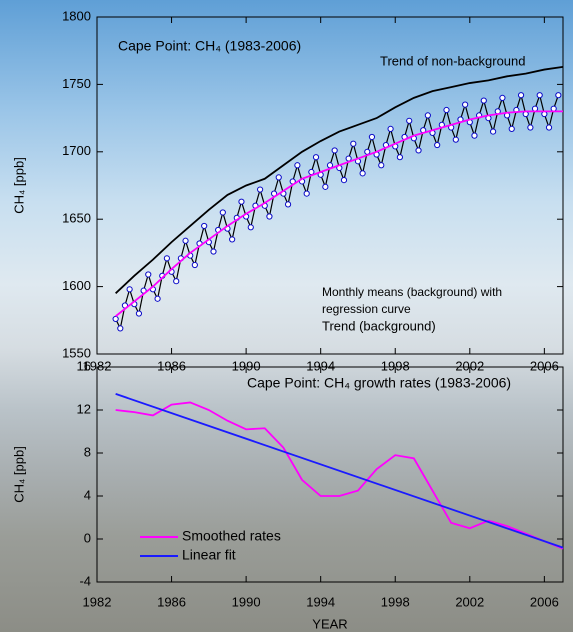  I want to click on x-axis-label: YEAR, so click(329, 623).